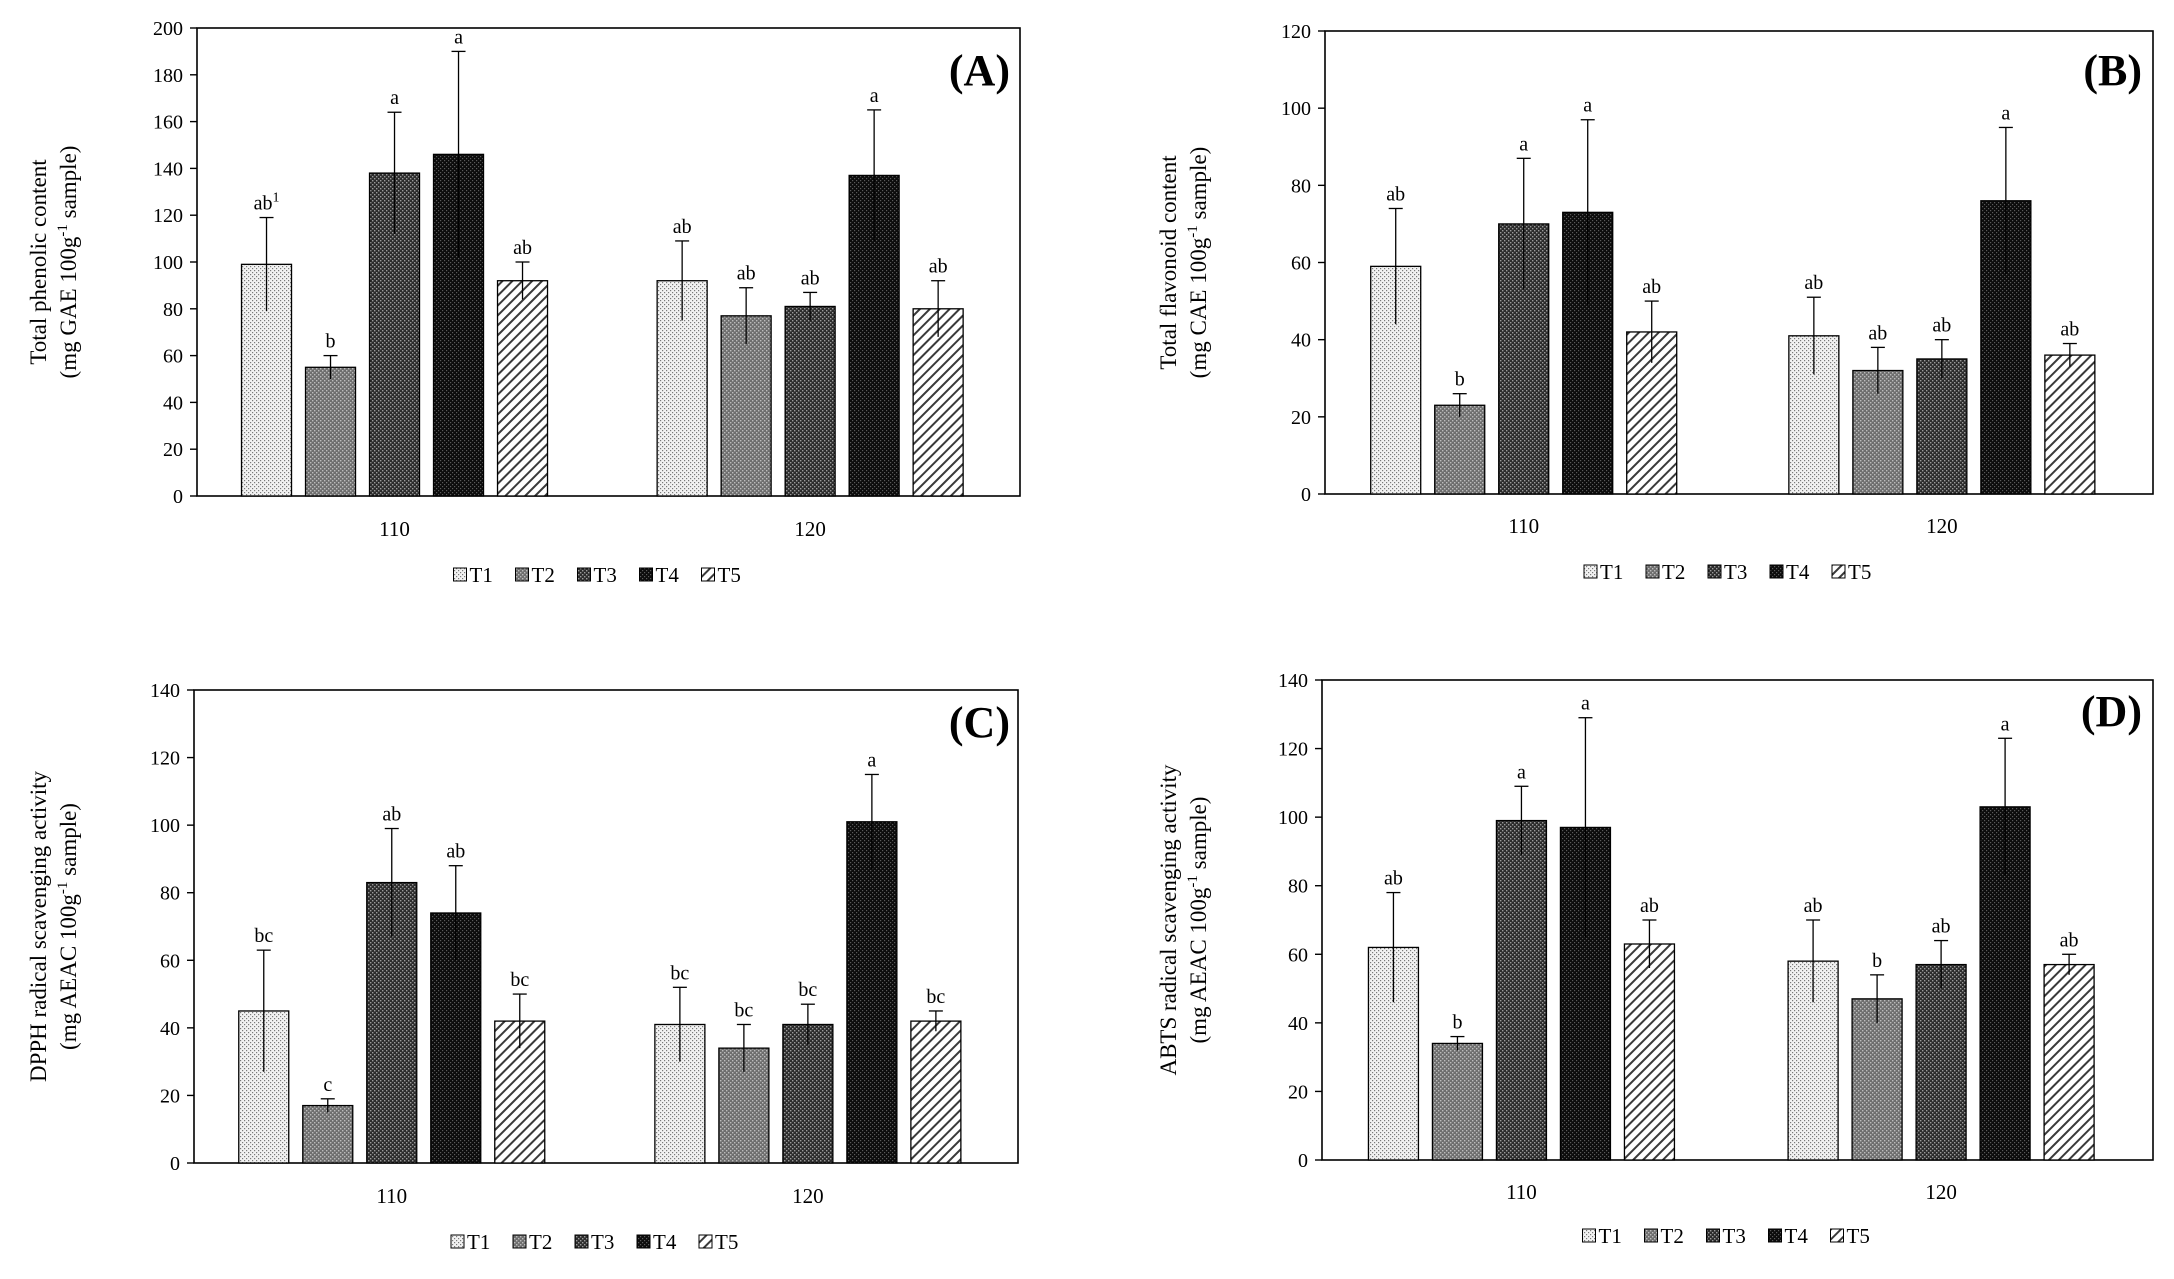 The width and height of the screenshot is (2174, 1279). I want to click on x-category-label: 120, so click(1941, 1192).